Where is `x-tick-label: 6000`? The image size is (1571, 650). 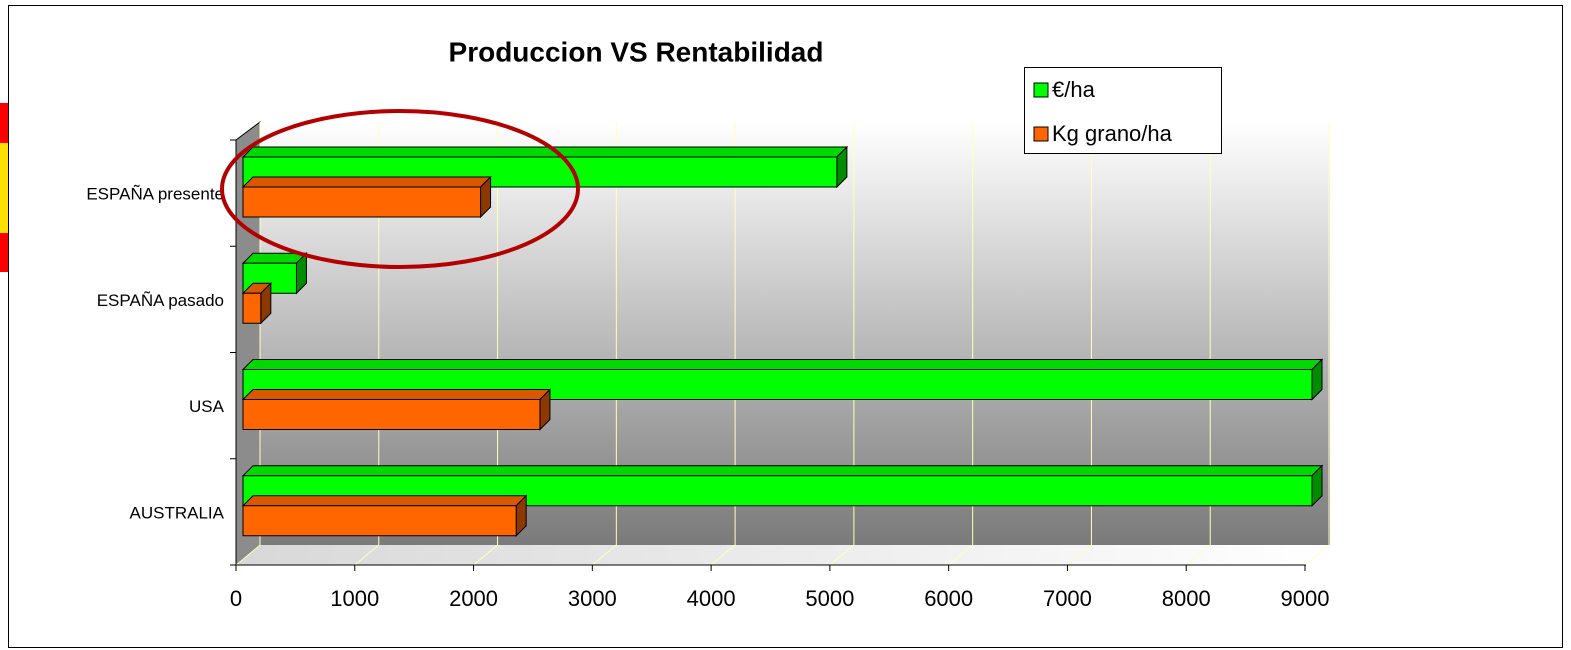
x-tick-label: 6000 is located at coordinates (948, 598).